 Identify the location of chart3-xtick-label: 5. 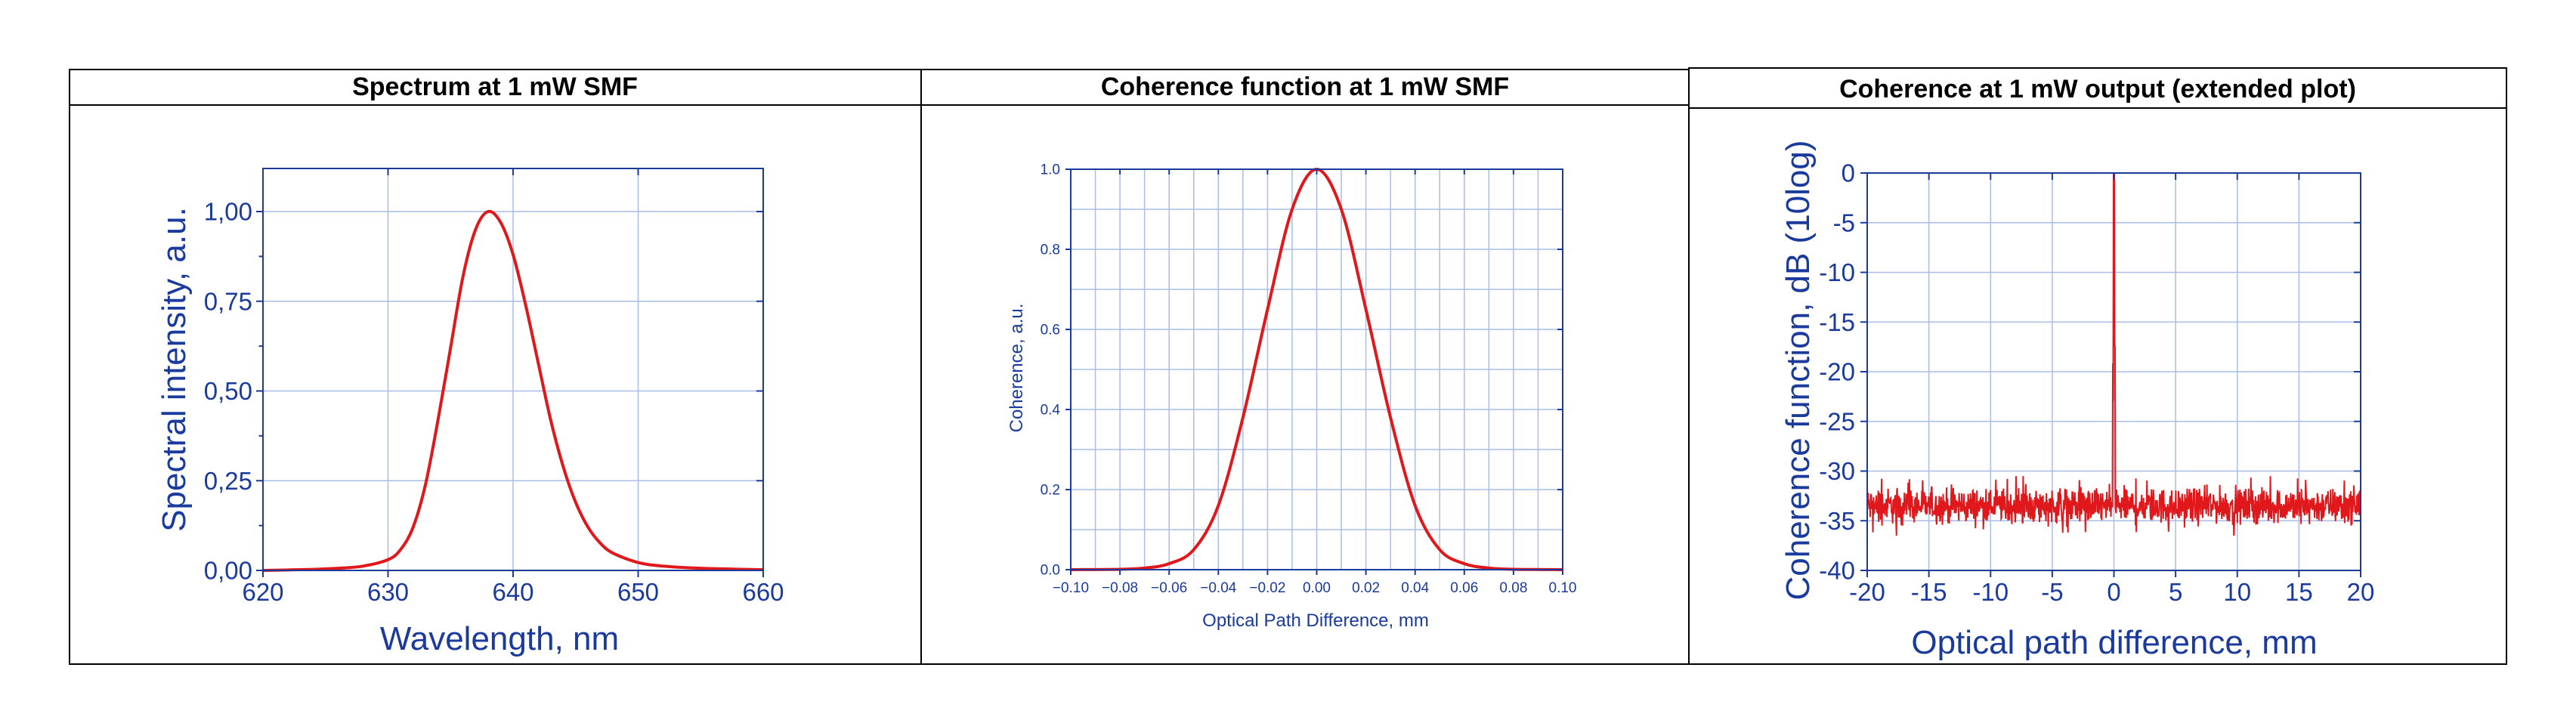
(2175, 592).